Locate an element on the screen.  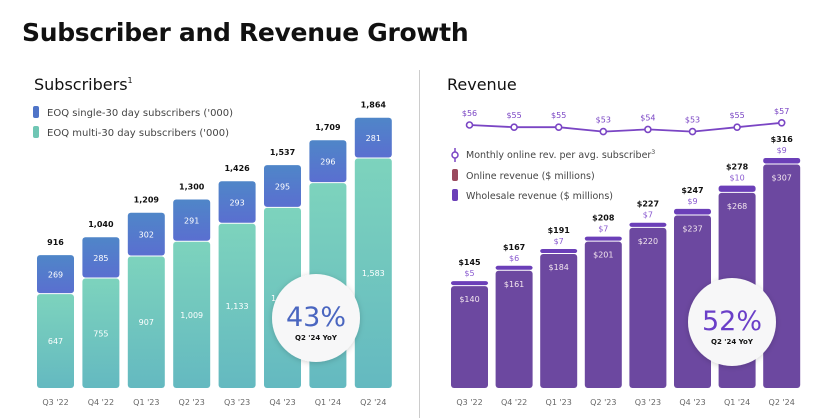
x-tick-label: Q4 '23 is located at coordinates (282, 402).